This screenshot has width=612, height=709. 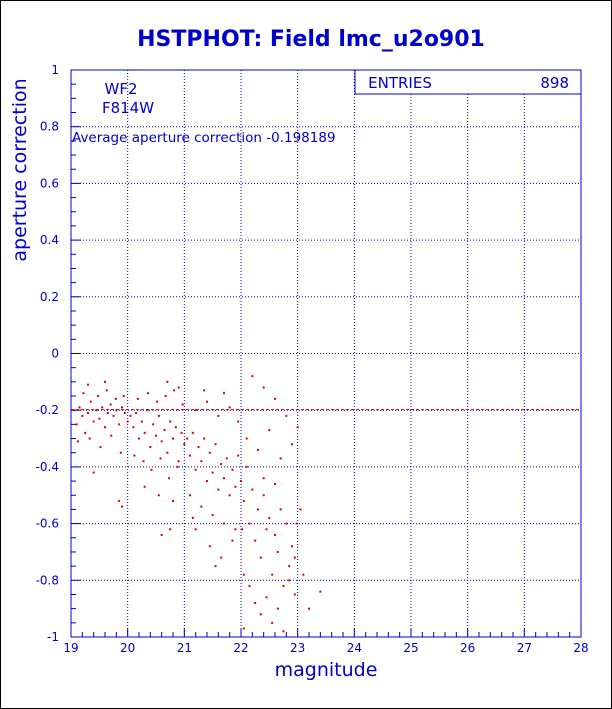 I want to click on average-annotation: Average aperture correction -0.198189, so click(x=204, y=138).